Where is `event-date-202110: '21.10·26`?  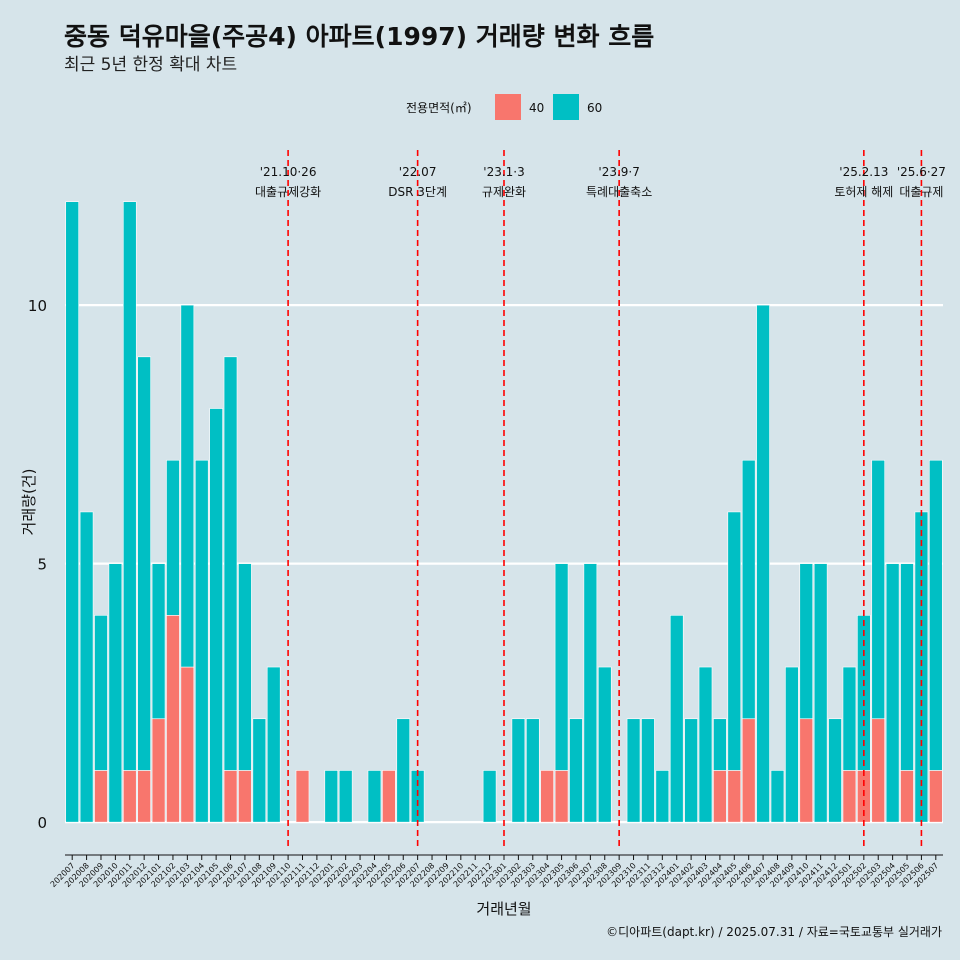 event-date-202110: '21.10·26 is located at coordinates (288, 172).